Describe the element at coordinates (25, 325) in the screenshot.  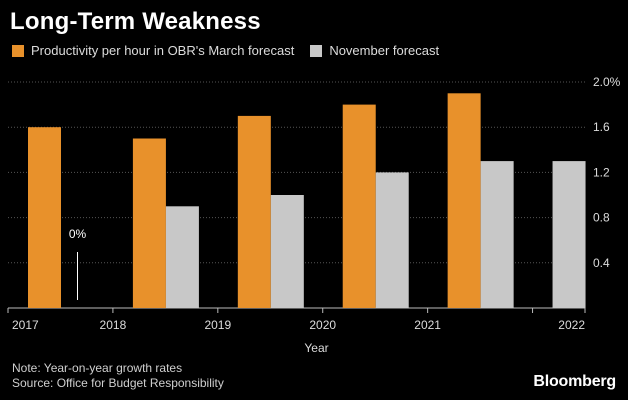
I see `x-tick-label: 2017` at that location.